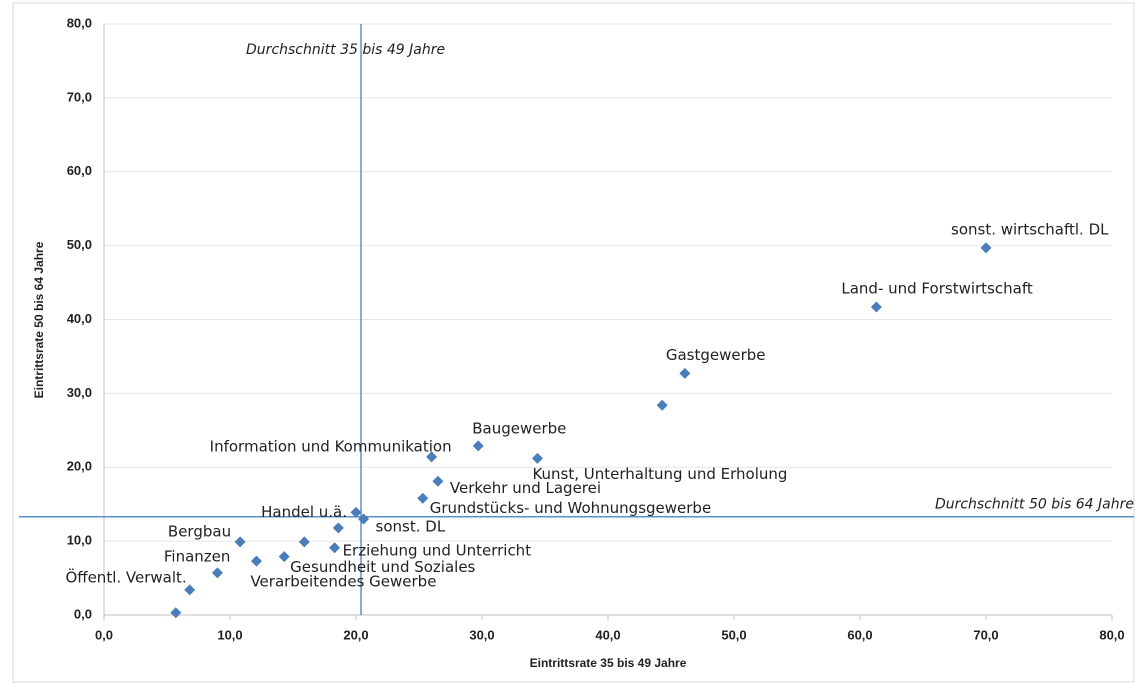 Image resolution: width=1135 pixels, height=683 pixels. What do you see at coordinates (659, 474) in the screenshot?
I see `point-label: Kunst, Unterhaltung und Erholung` at bounding box center [659, 474].